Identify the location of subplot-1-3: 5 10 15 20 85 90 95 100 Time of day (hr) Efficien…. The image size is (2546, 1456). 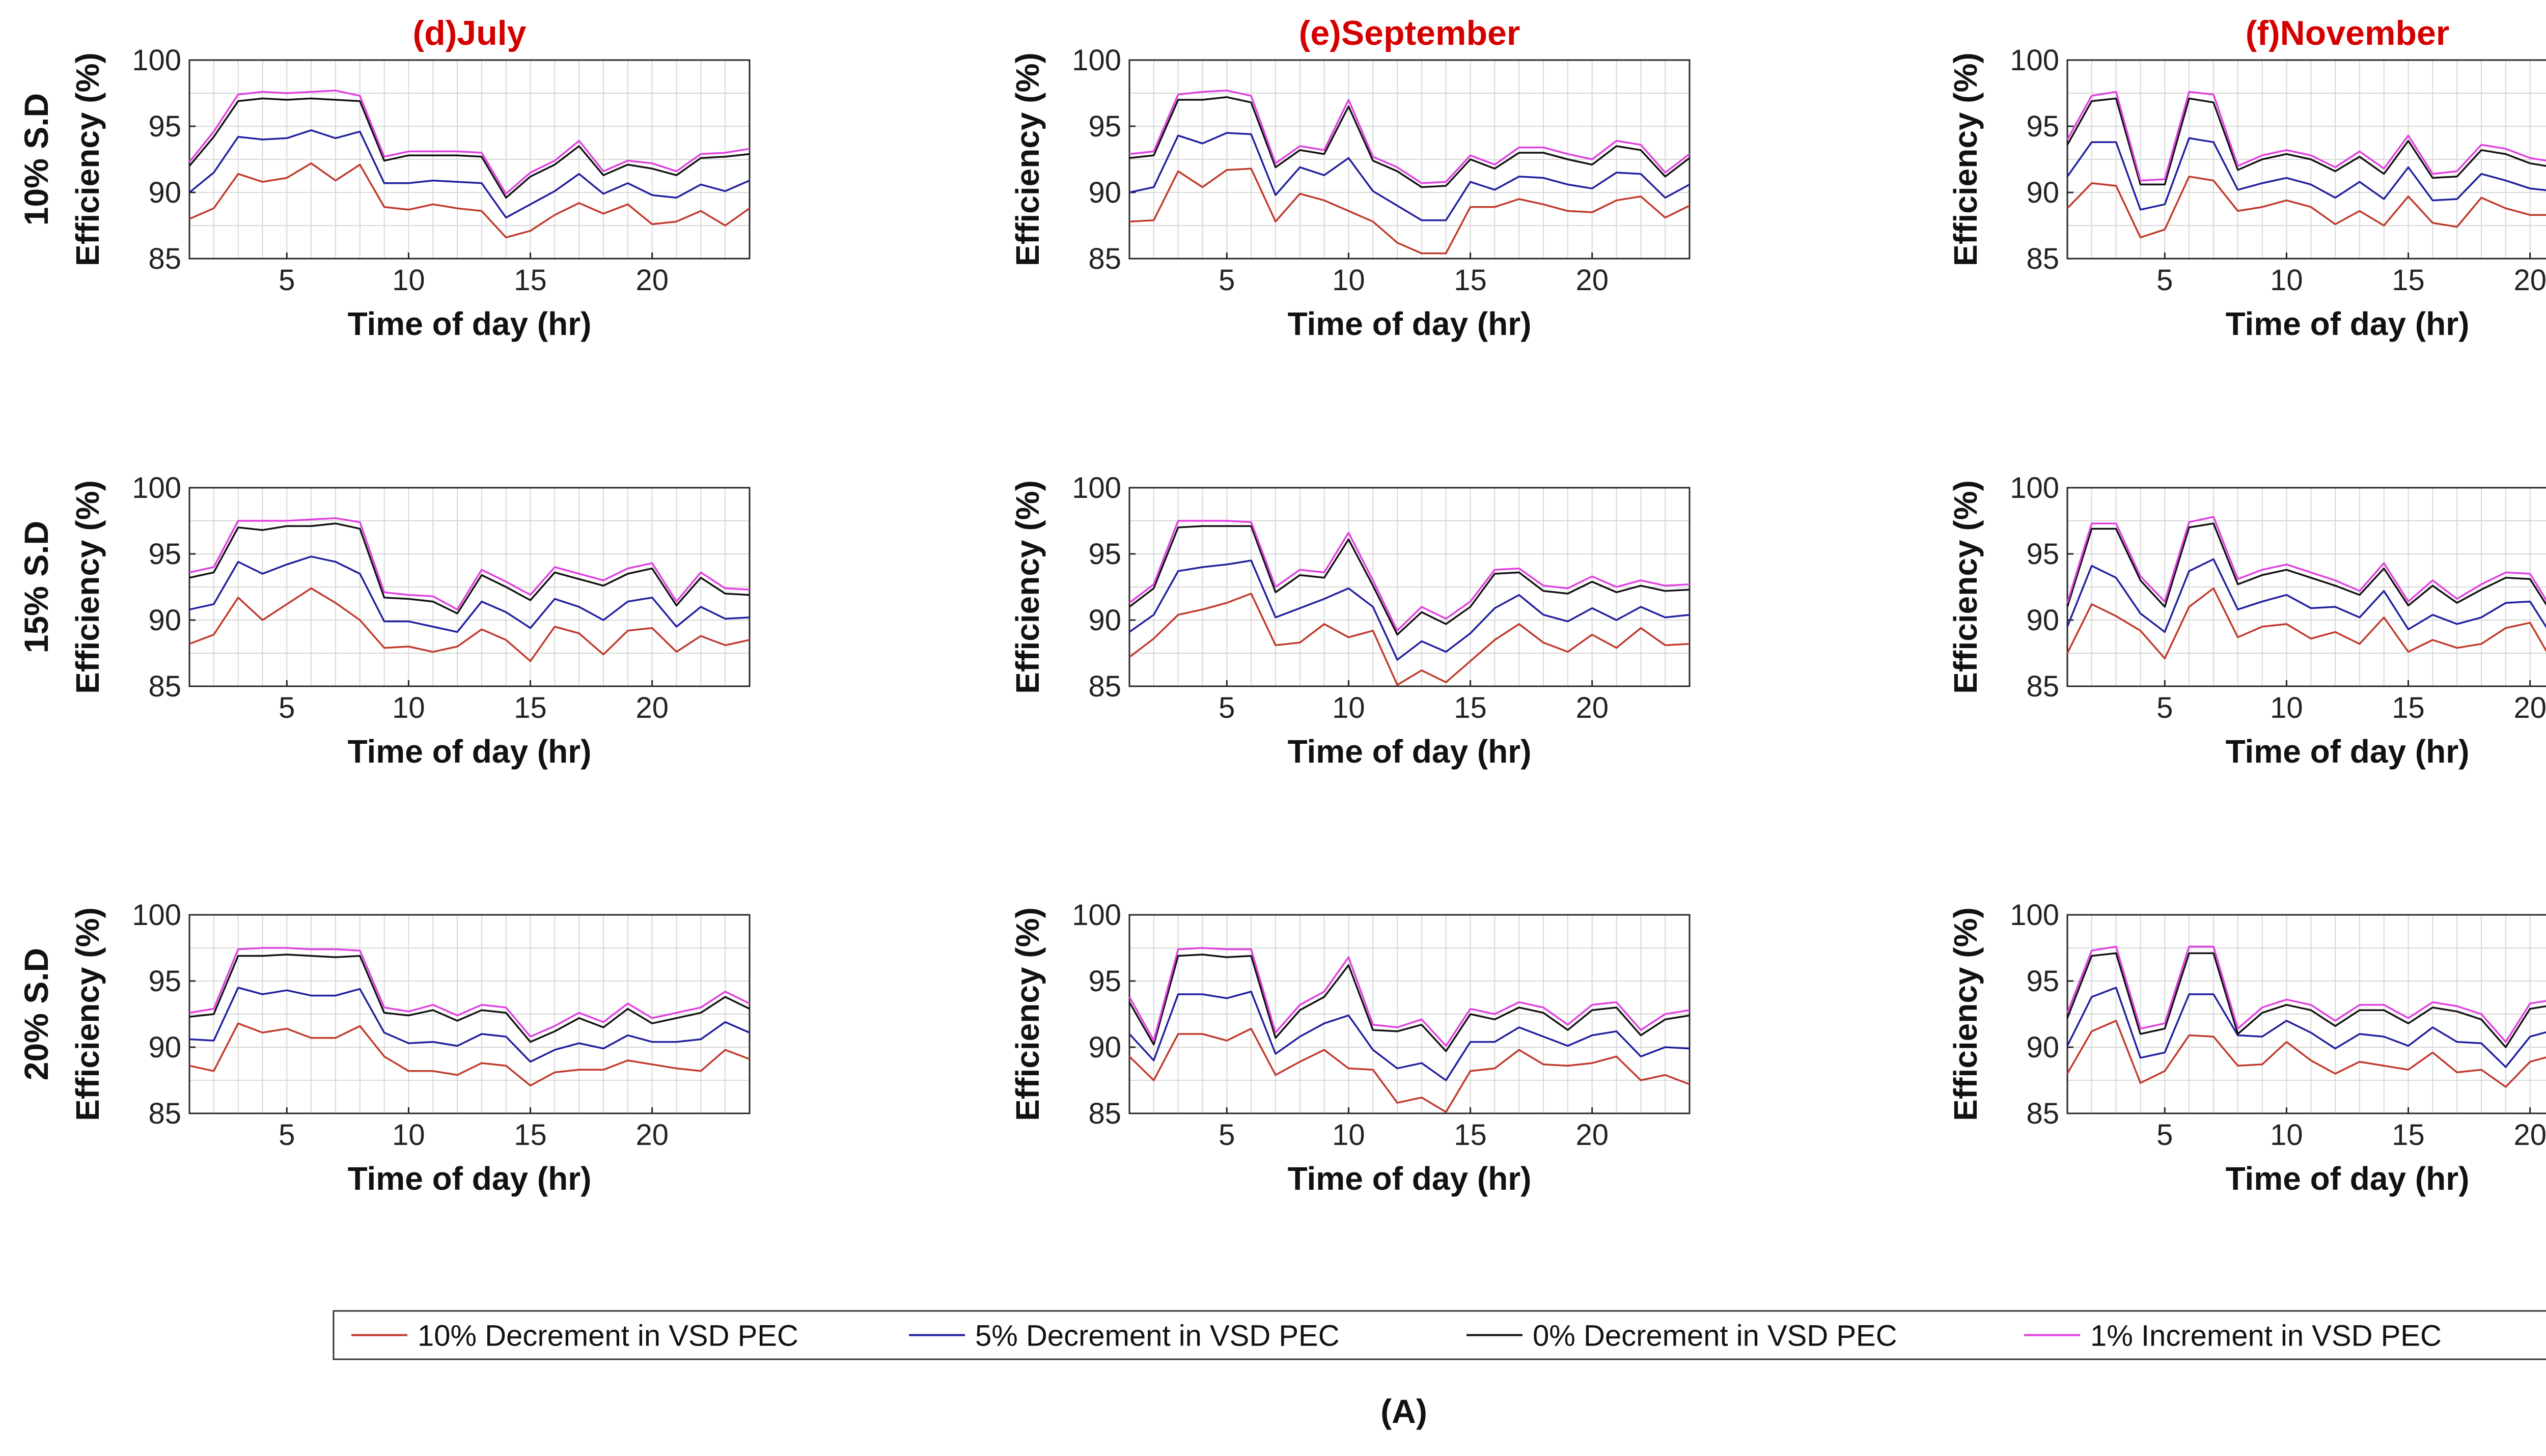
(2246, 178).